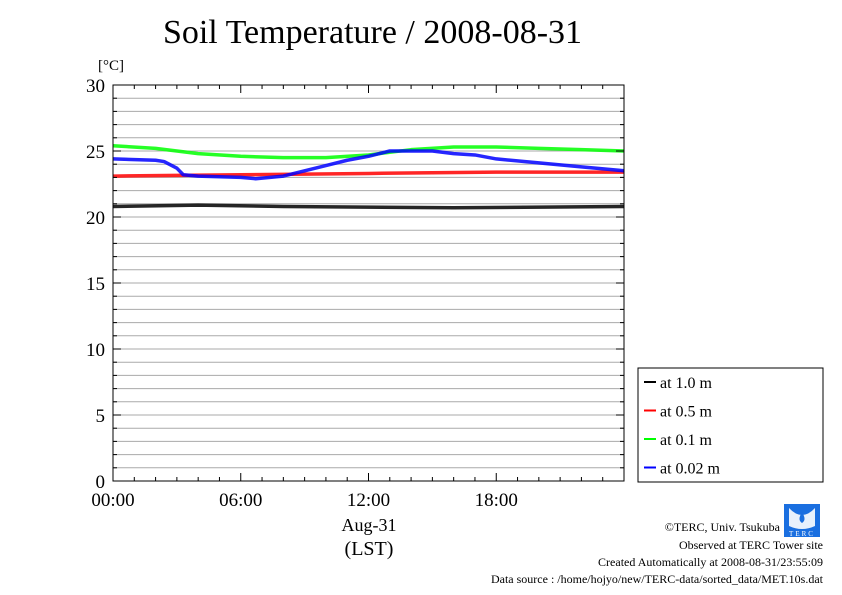 The image size is (842, 595). What do you see at coordinates (690, 469) in the screenshot?
I see `legend-label: at 0.02 m` at bounding box center [690, 469].